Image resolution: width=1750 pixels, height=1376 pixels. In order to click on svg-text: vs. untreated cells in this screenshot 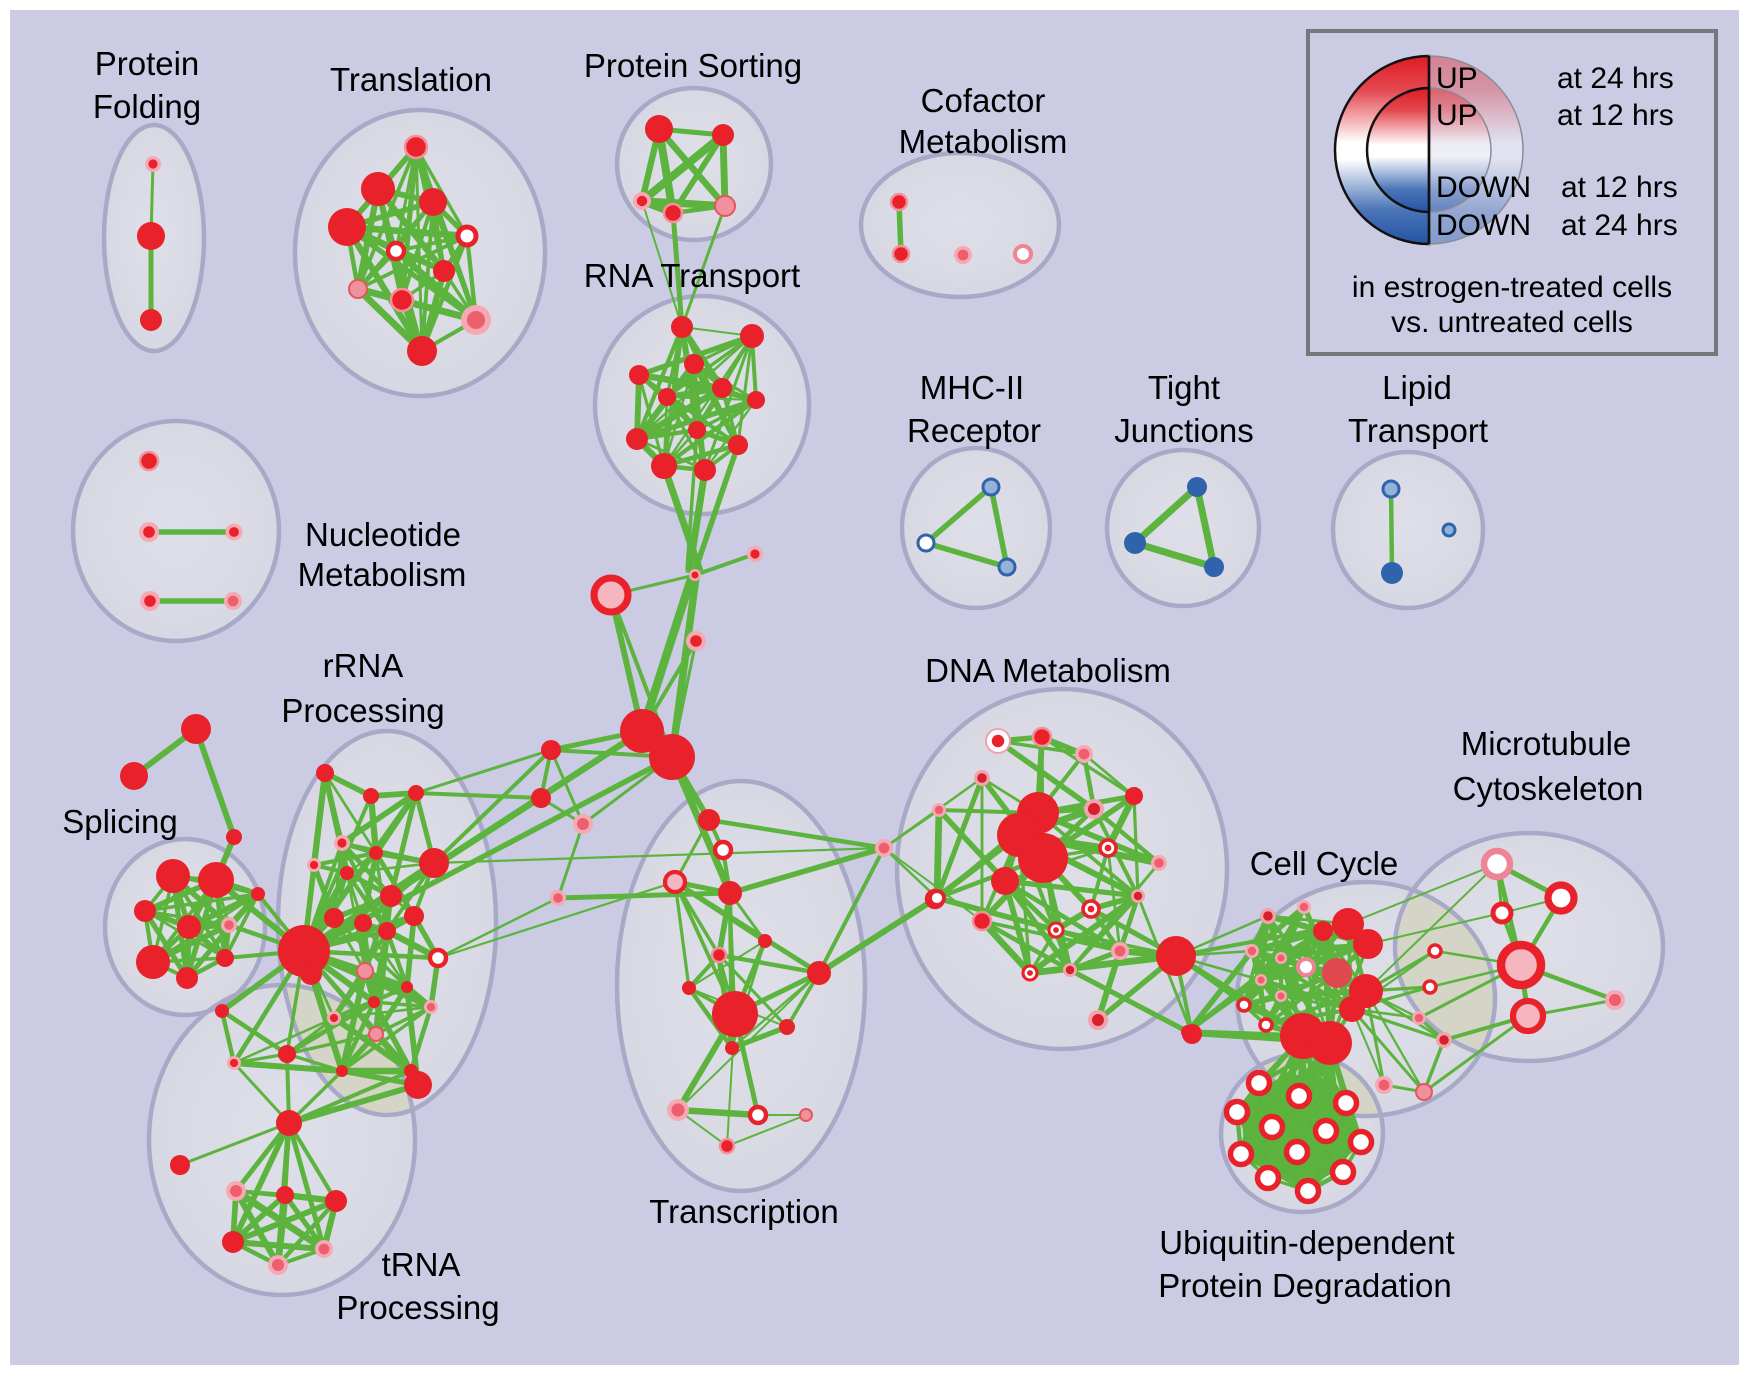, I will do `click(1512, 322)`.